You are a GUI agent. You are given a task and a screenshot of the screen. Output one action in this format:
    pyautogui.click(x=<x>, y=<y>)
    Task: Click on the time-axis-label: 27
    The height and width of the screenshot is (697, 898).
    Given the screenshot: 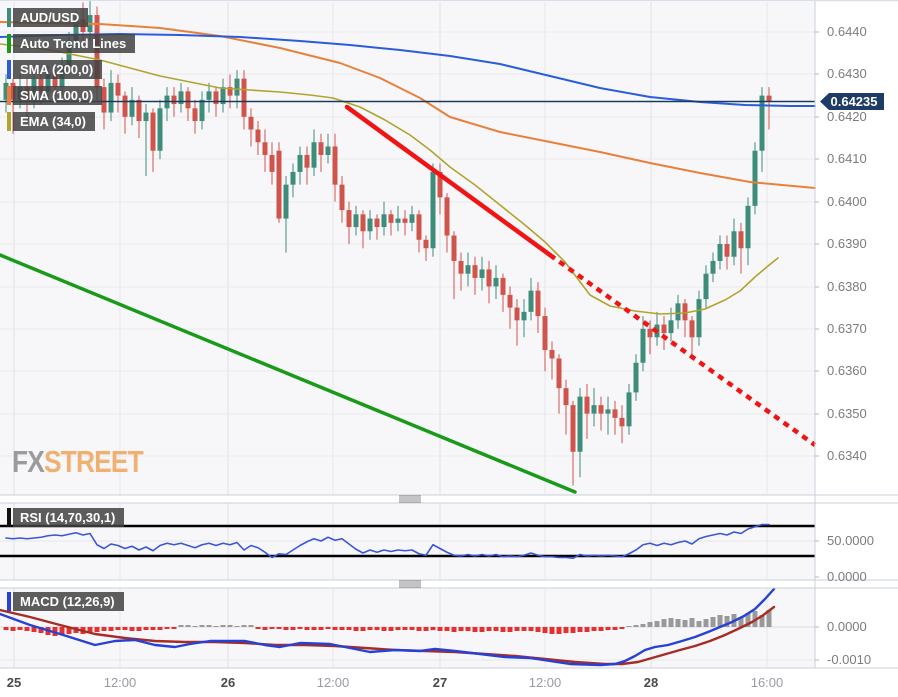 What is the action you would take?
    pyautogui.click(x=440, y=682)
    